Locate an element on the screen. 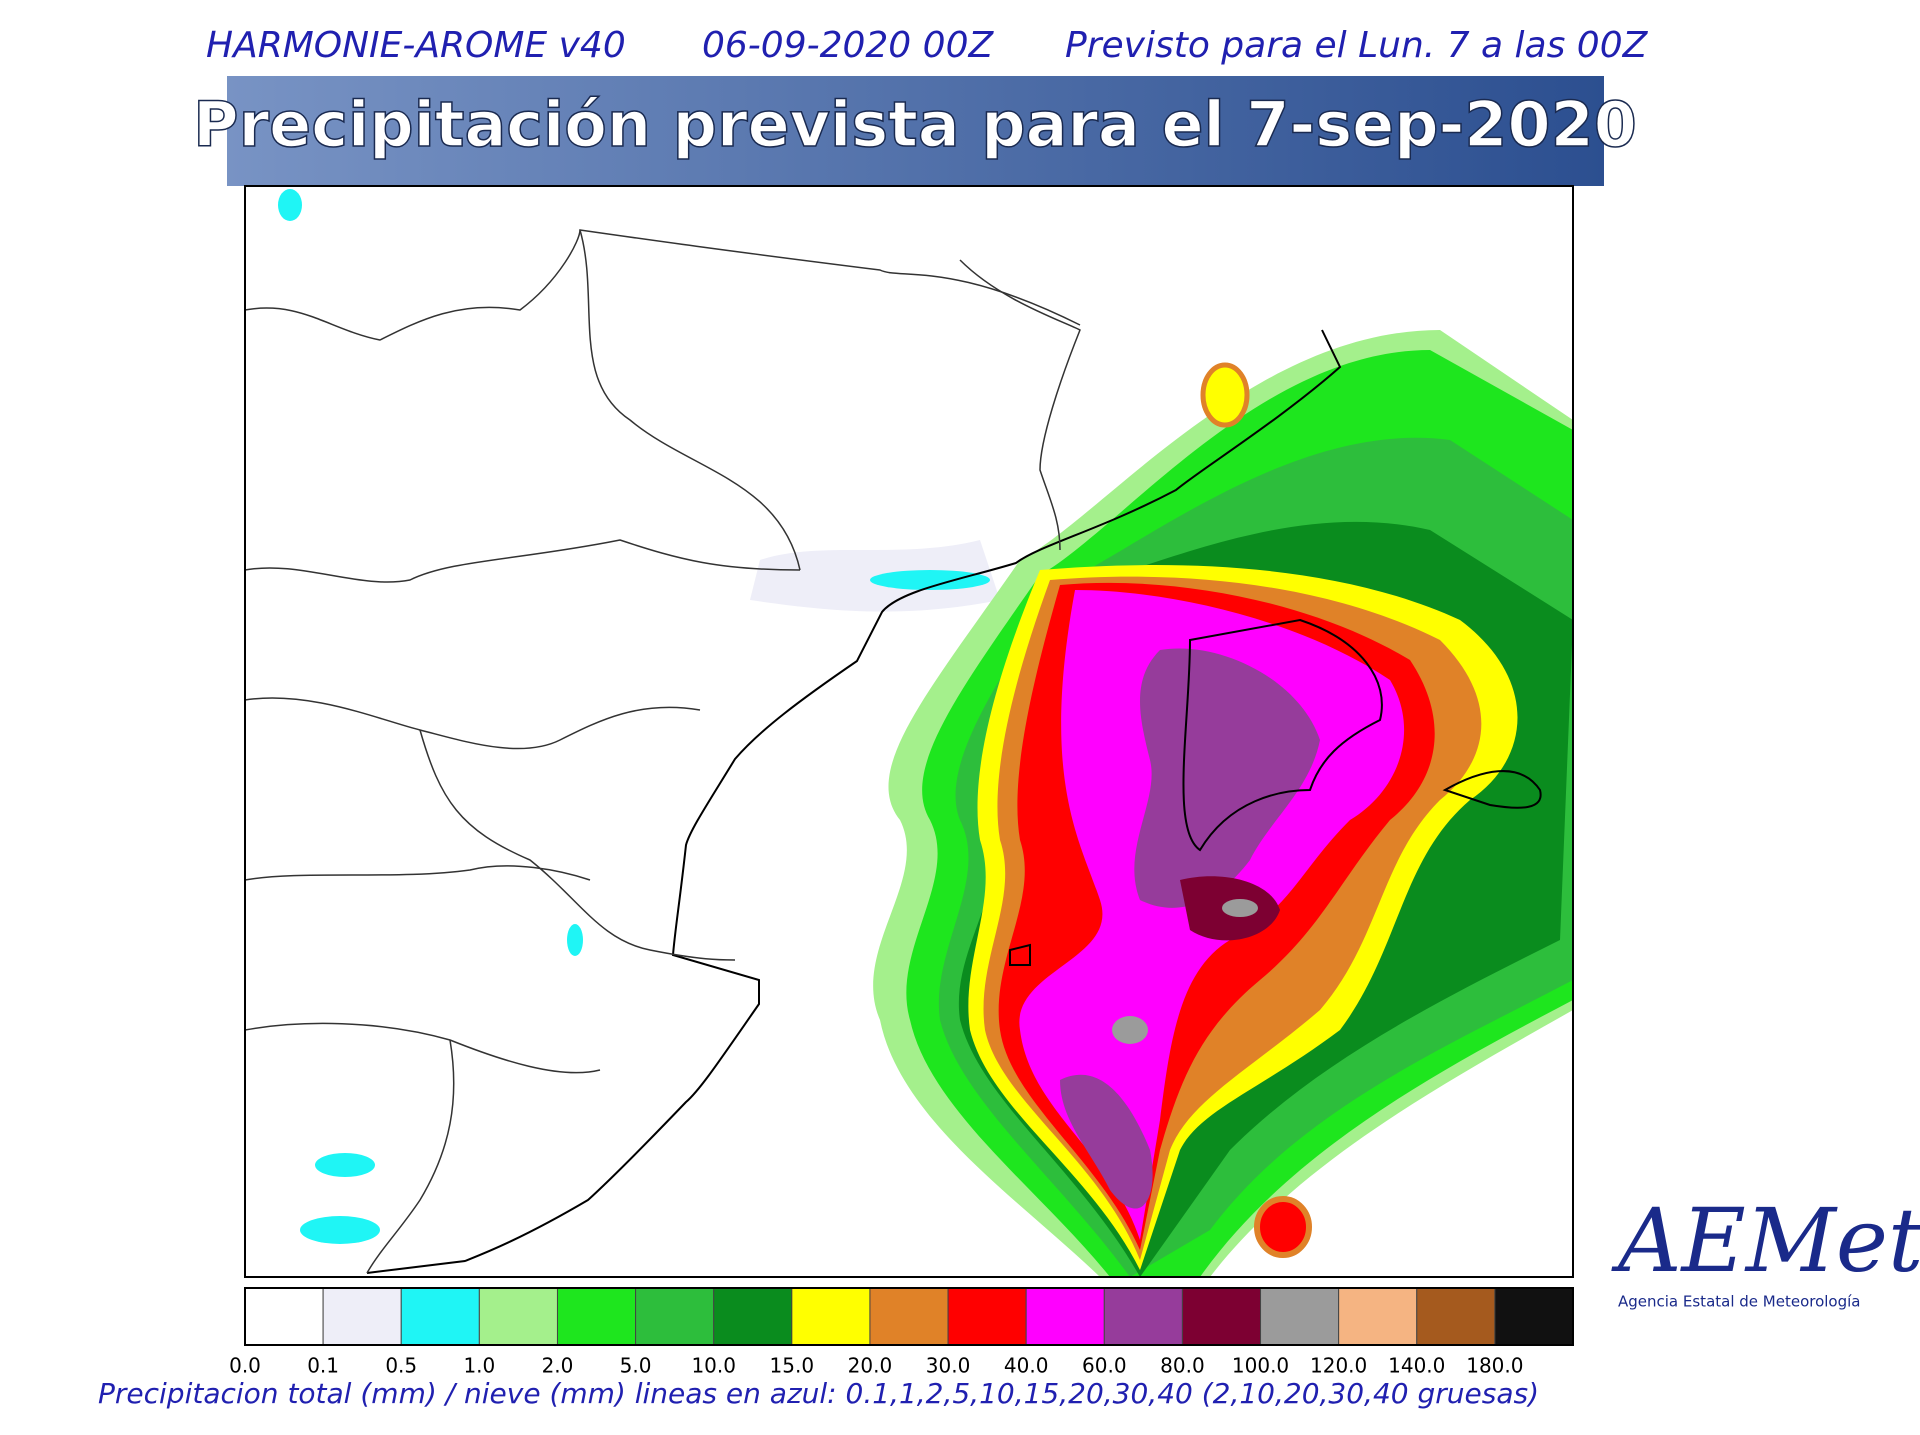 The image size is (1920, 1435). legend-label: 120.0 is located at coordinates (1338, 1366).